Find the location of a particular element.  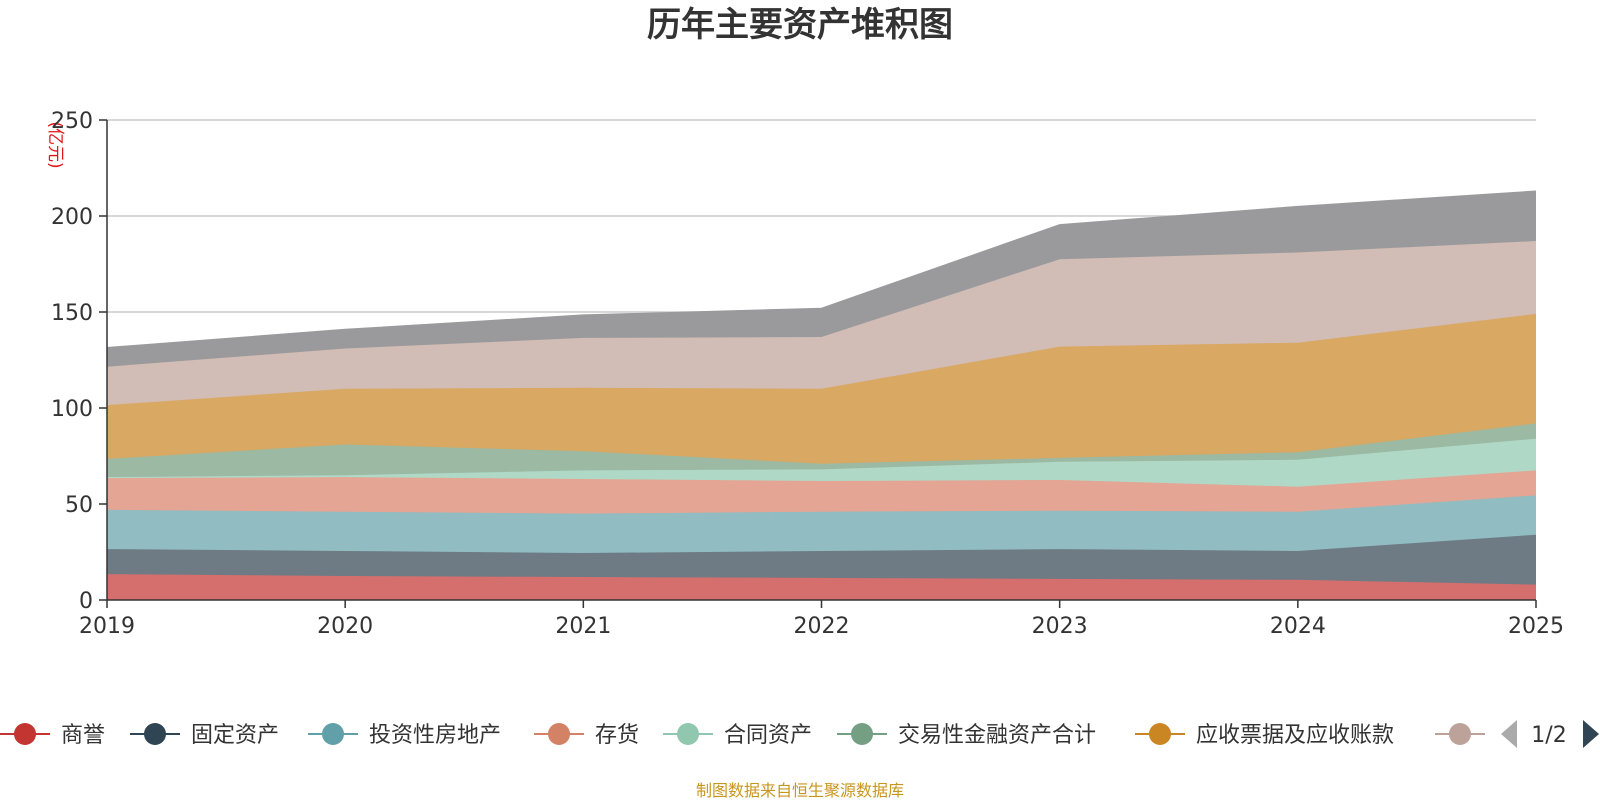

legend-item-2: 投资性房地产 is located at coordinates (404, 735).